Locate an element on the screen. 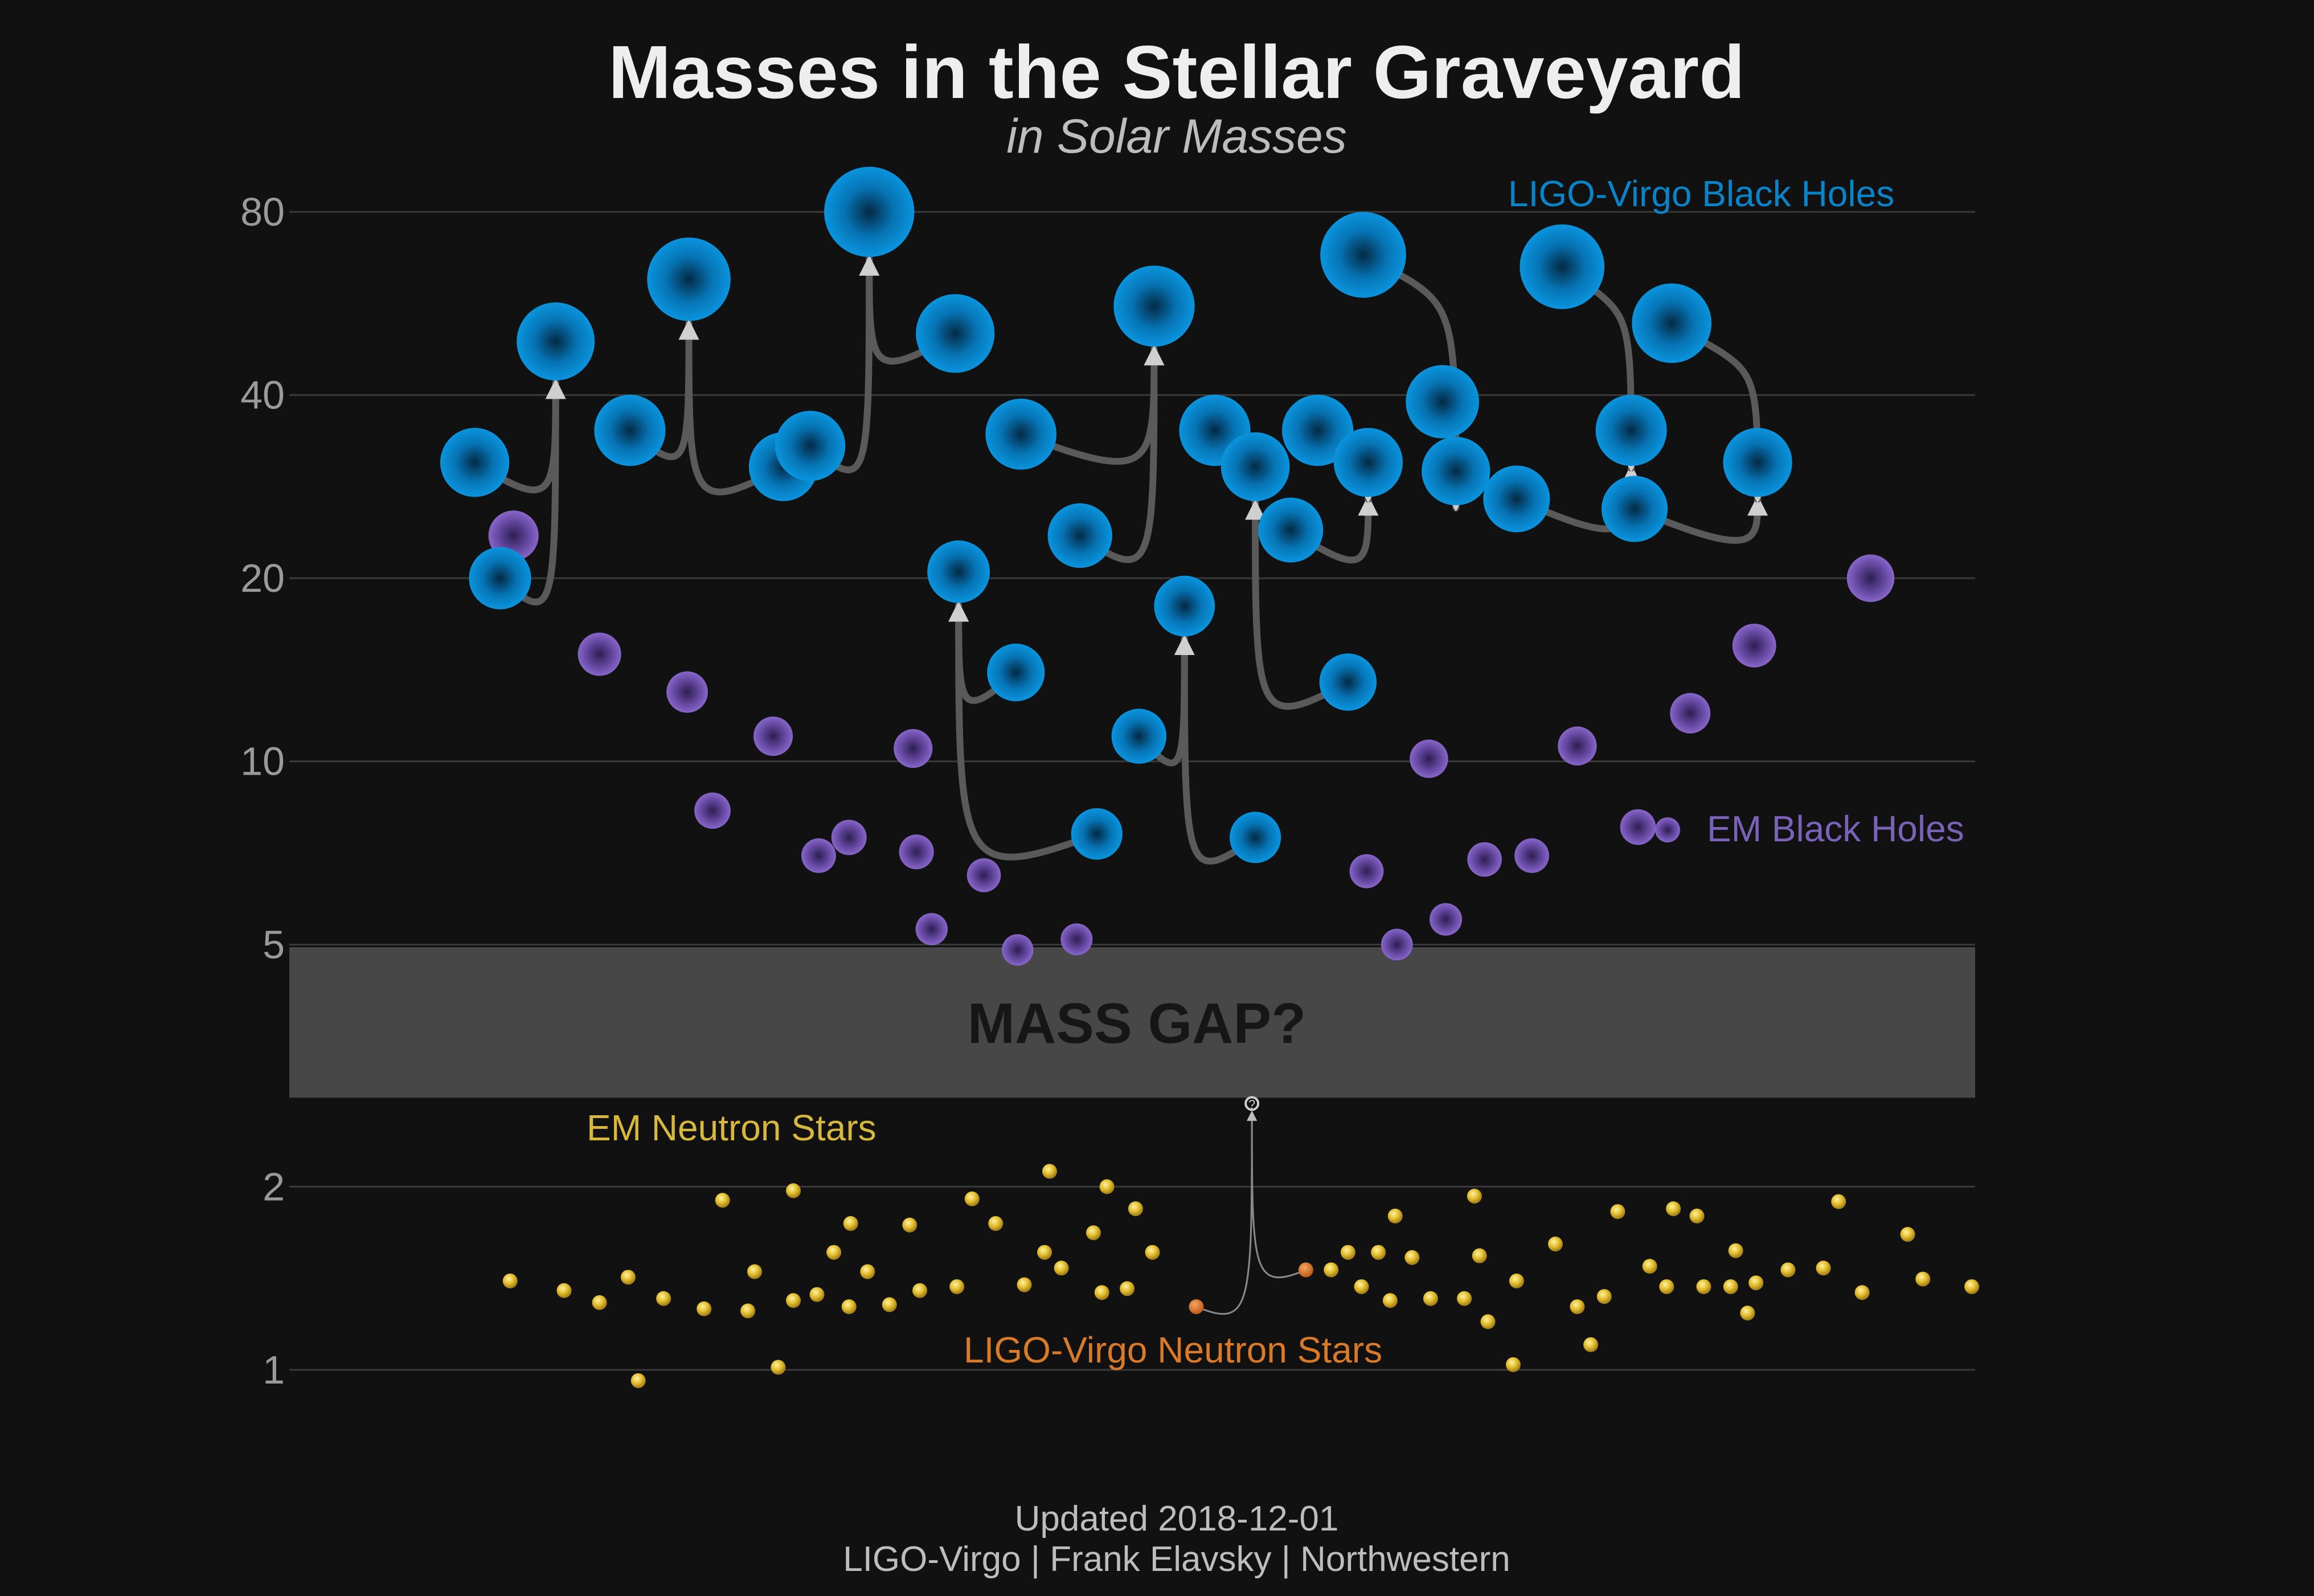 This screenshot has width=2314, height=1596. y-tick-label: 5 is located at coordinates (274, 944).